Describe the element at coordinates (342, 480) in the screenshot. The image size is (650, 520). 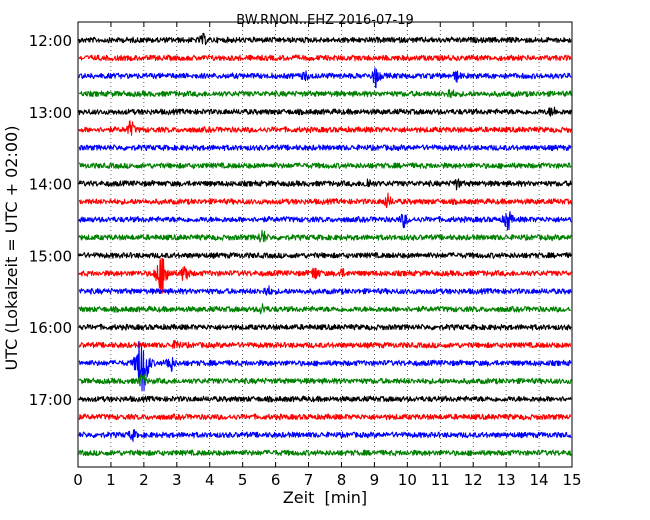
I see `x-tick-label: 8` at that location.